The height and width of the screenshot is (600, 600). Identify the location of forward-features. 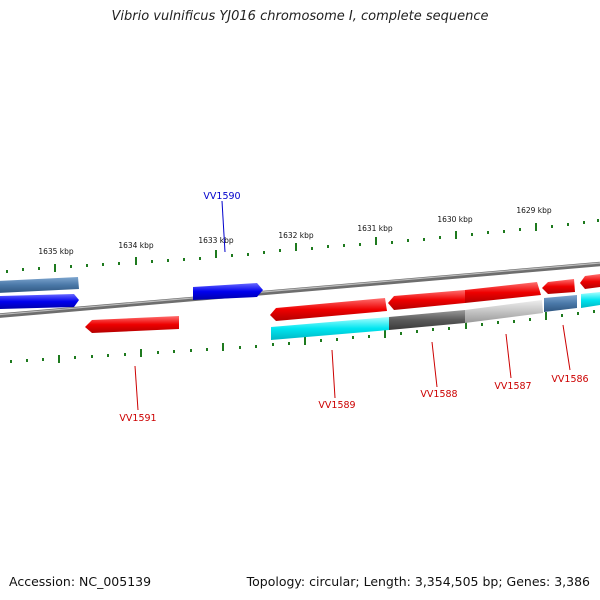
(300, 297).